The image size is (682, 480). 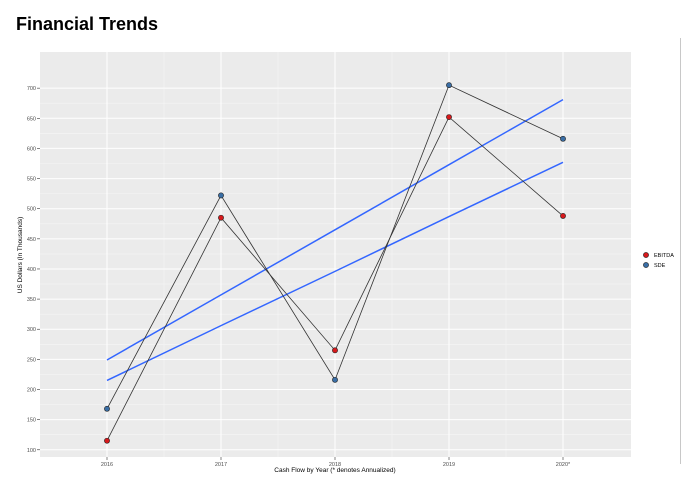 I want to click on y-tick-label: 150, so click(x=31, y=421).